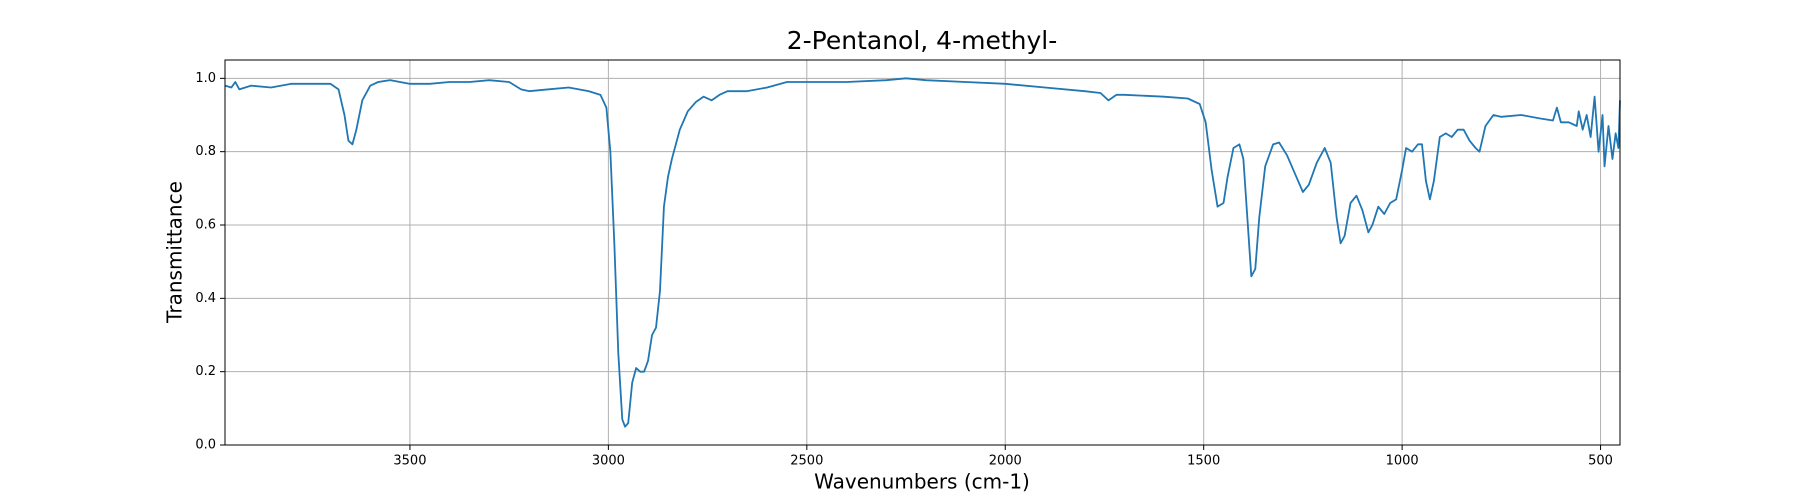 The height and width of the screenshot is (500, 1800). What do you see at coordinates (409, 461) in the screenshot?
I see `x-tick-label: 3500` at bounding box center [409, 461].